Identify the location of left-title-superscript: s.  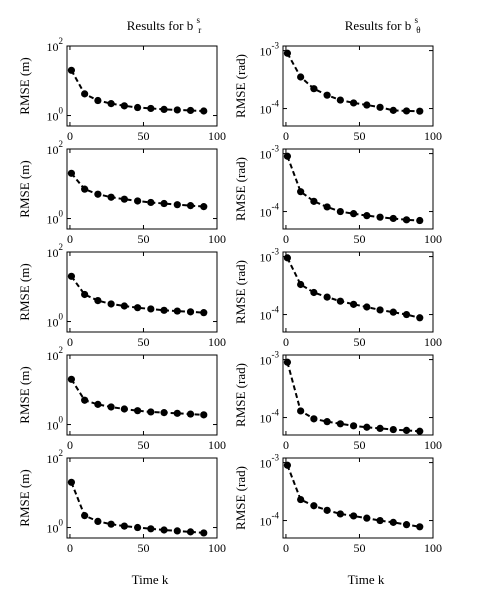
(198, 20).